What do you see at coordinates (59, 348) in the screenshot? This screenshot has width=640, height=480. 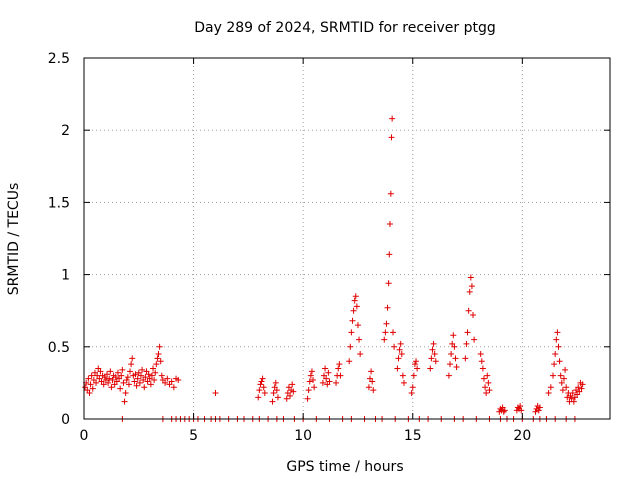 I see `y-tick-label: 0.5` at bounding box center [59, 348].